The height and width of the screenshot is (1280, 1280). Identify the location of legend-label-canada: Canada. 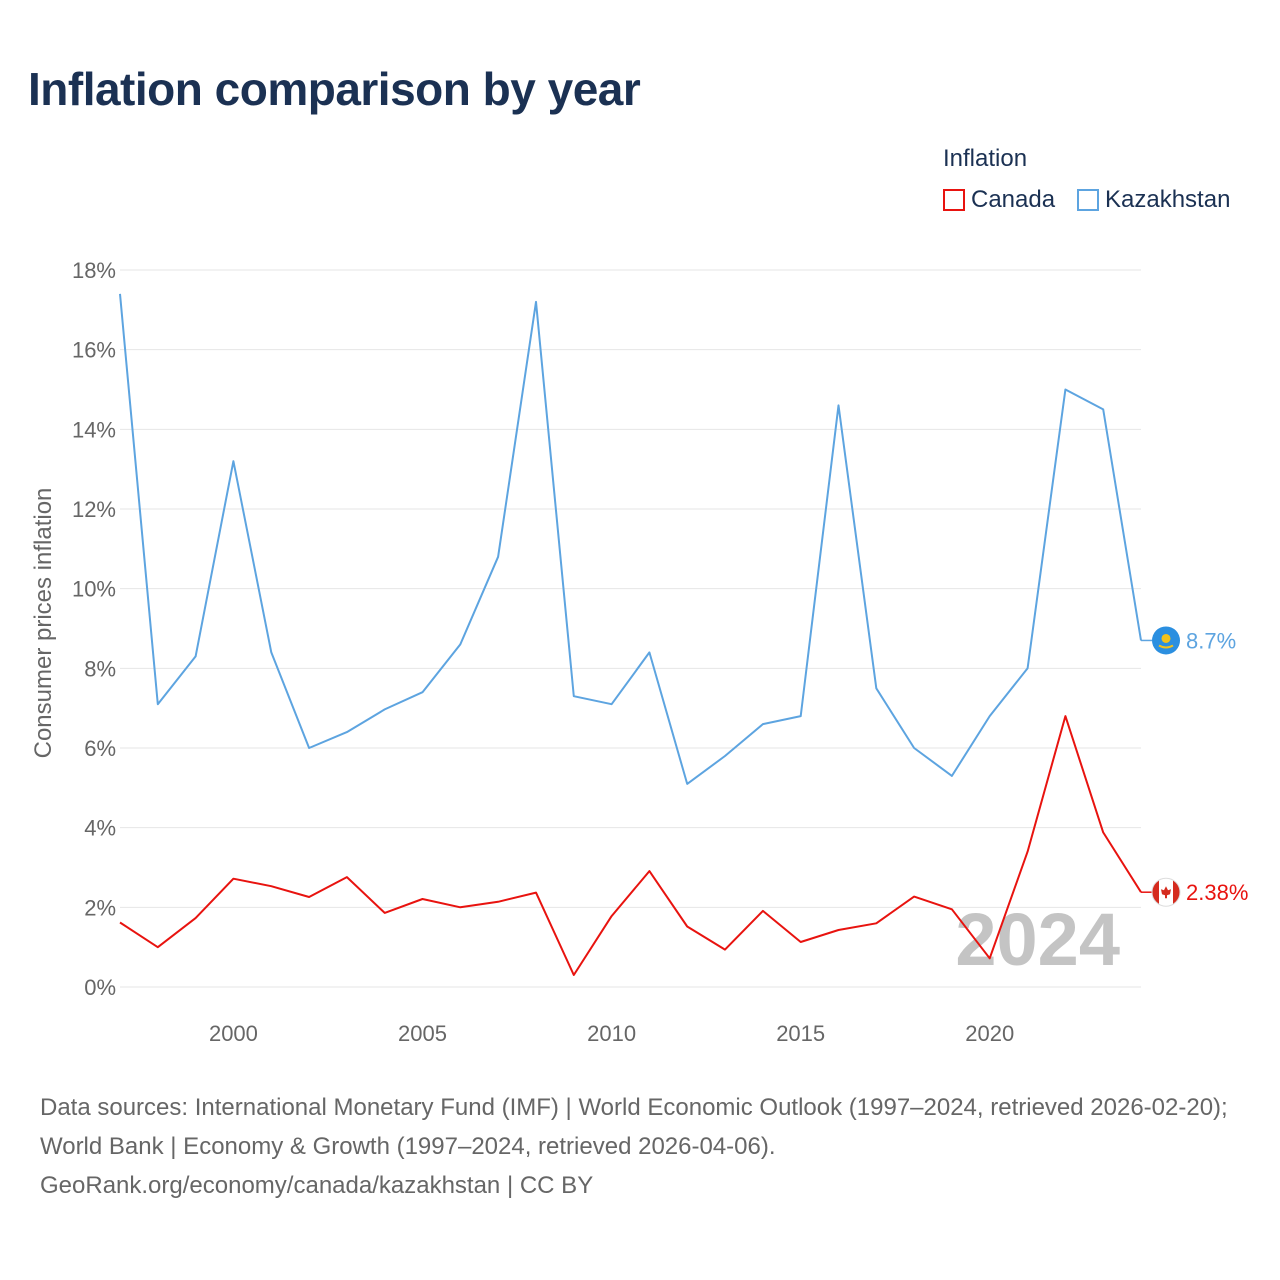
(1013, 199).